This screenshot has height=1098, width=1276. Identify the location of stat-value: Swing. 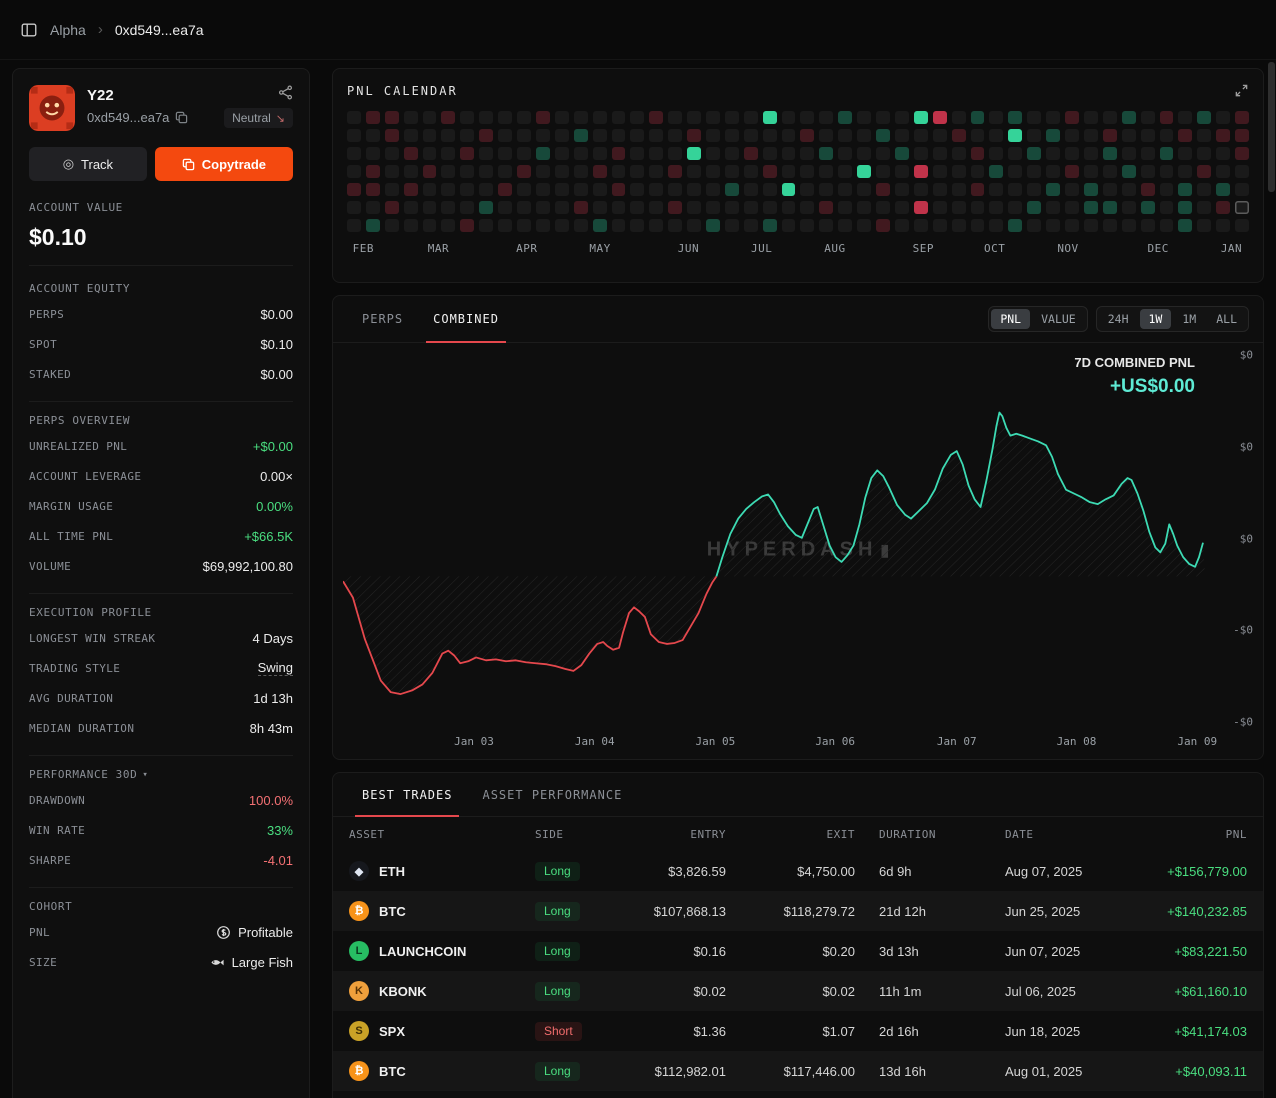
(275, 668).